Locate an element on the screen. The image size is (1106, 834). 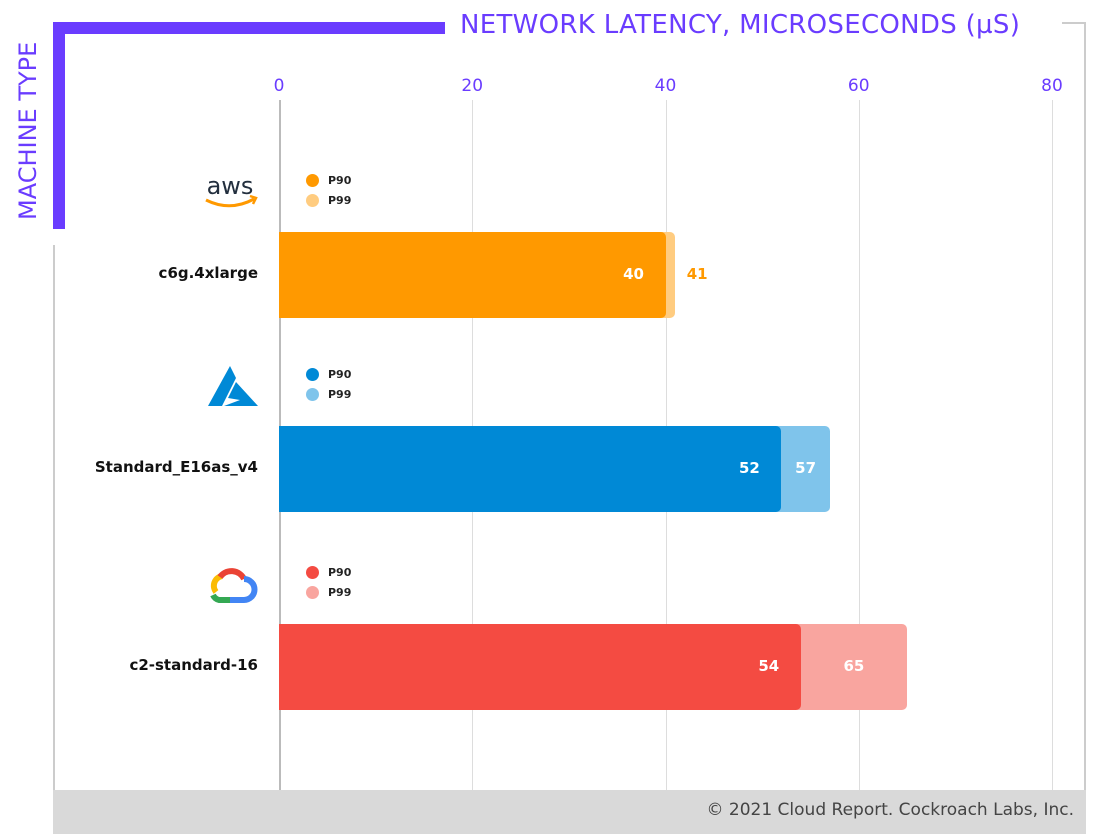
azure-logo-icon is located at coordinates (230, 386).